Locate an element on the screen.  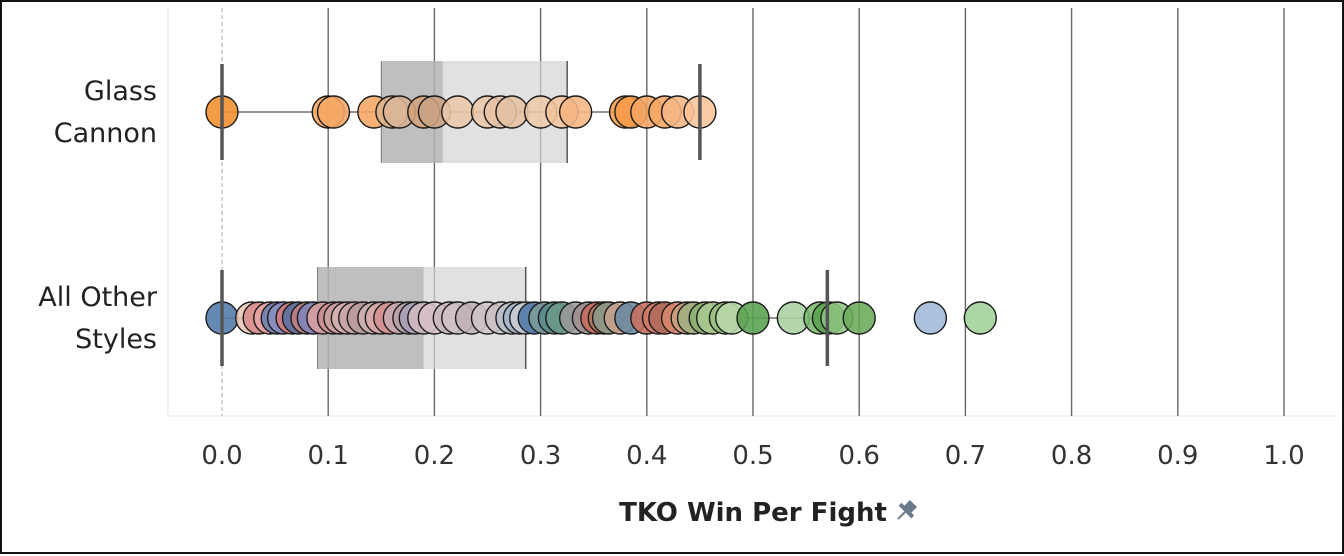
pin-base is located at coordinates (906, 510).